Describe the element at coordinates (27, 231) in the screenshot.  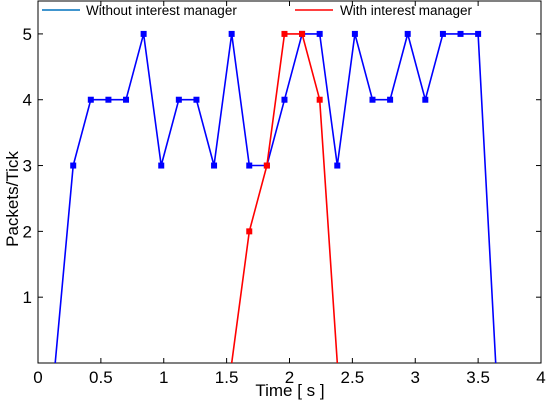
I see `y-tick-label: 2` at that location.